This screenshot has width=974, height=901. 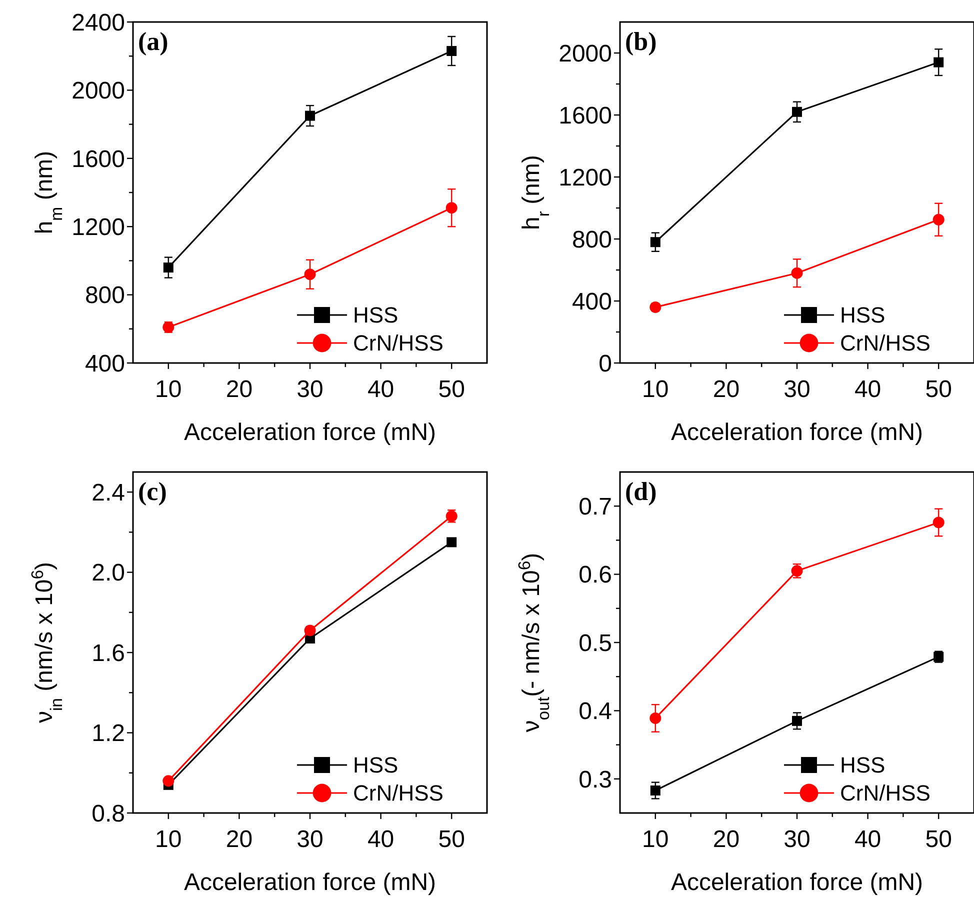 I want to click on y-tick-label: 2.0, so click(x=108, y=573).